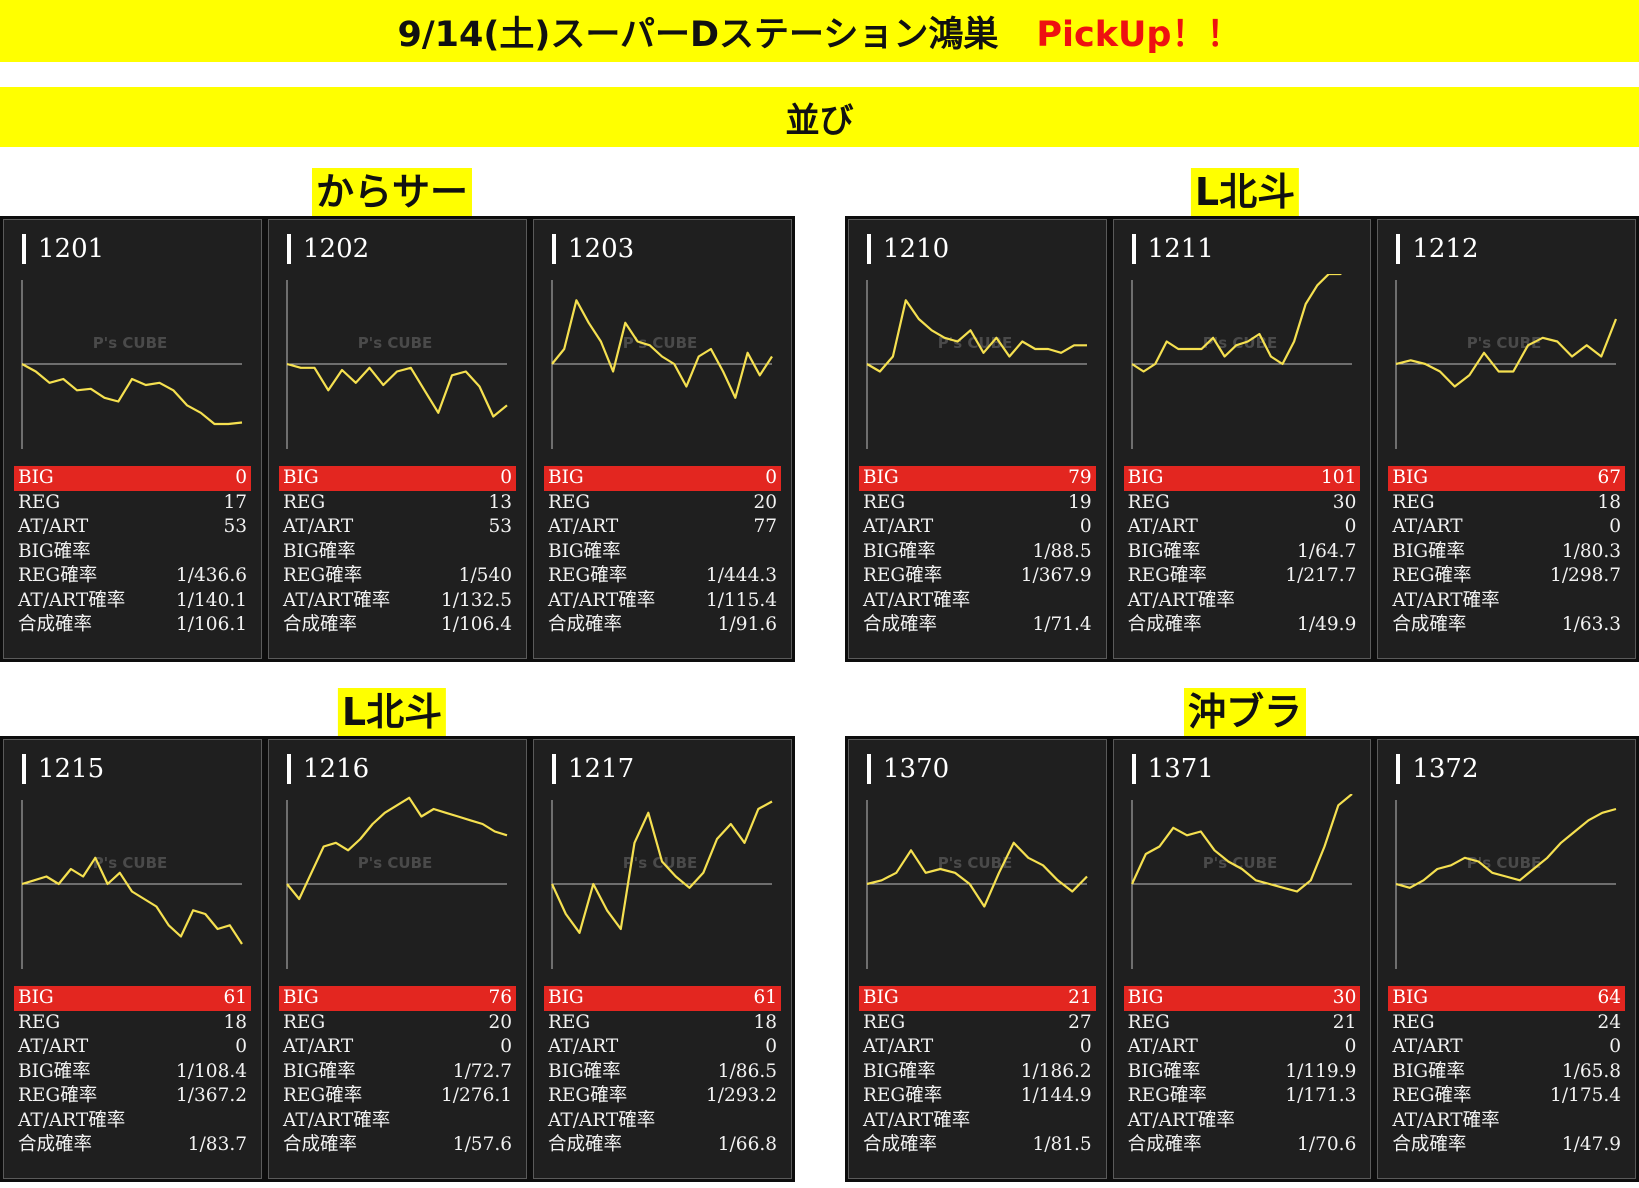 The width and height of the screenshot is (1639, 1188). Describe the element at coordinates (1609, 477) in the screenshot. I see `stat-value: 67` at that location.